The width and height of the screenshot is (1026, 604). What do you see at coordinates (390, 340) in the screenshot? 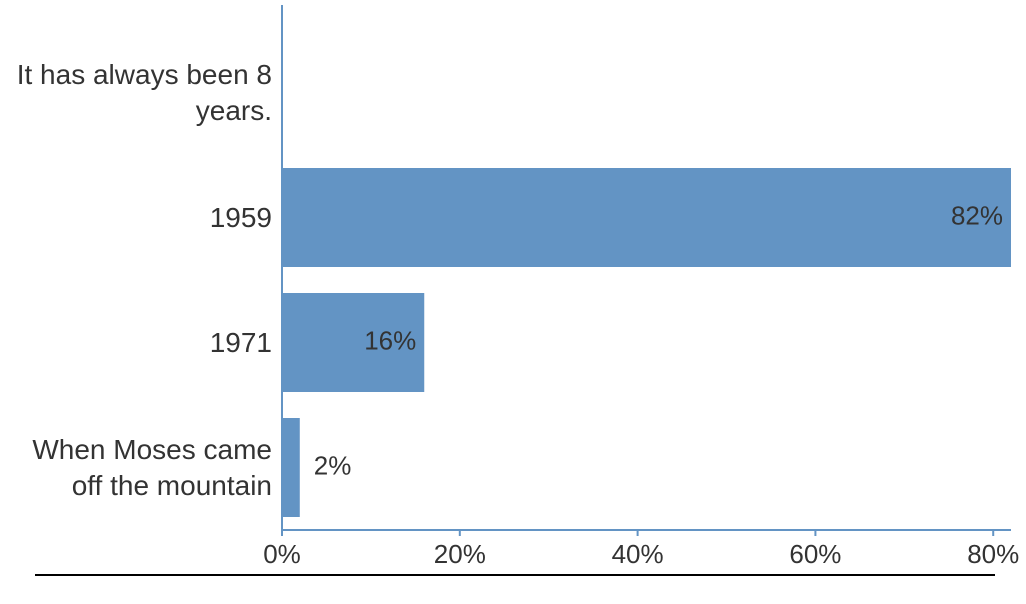
I see `value-label: 16%` at bounding box center [390, 340].